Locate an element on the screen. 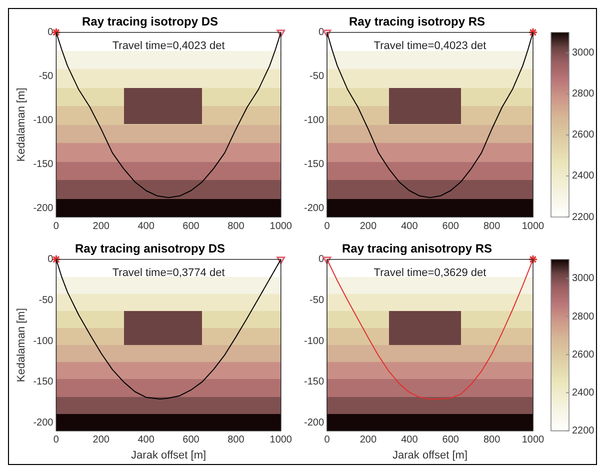  annotation: Travel time=0,3629 det is located at coordinates (430, 273).